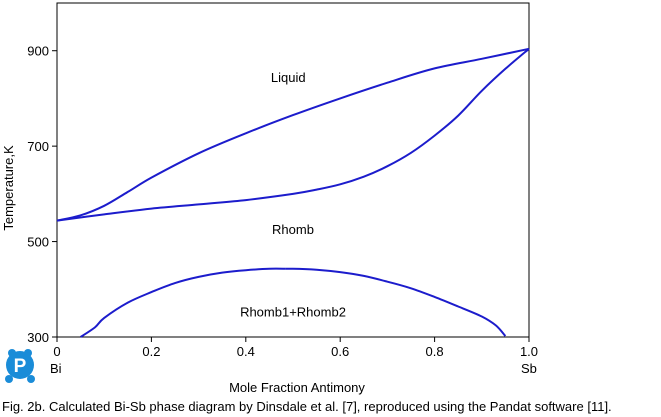  What do you see at coordinates (340, 351) in the screenshot?
I see `x-tick-label: 0.6` at bounding box center [340, 351].